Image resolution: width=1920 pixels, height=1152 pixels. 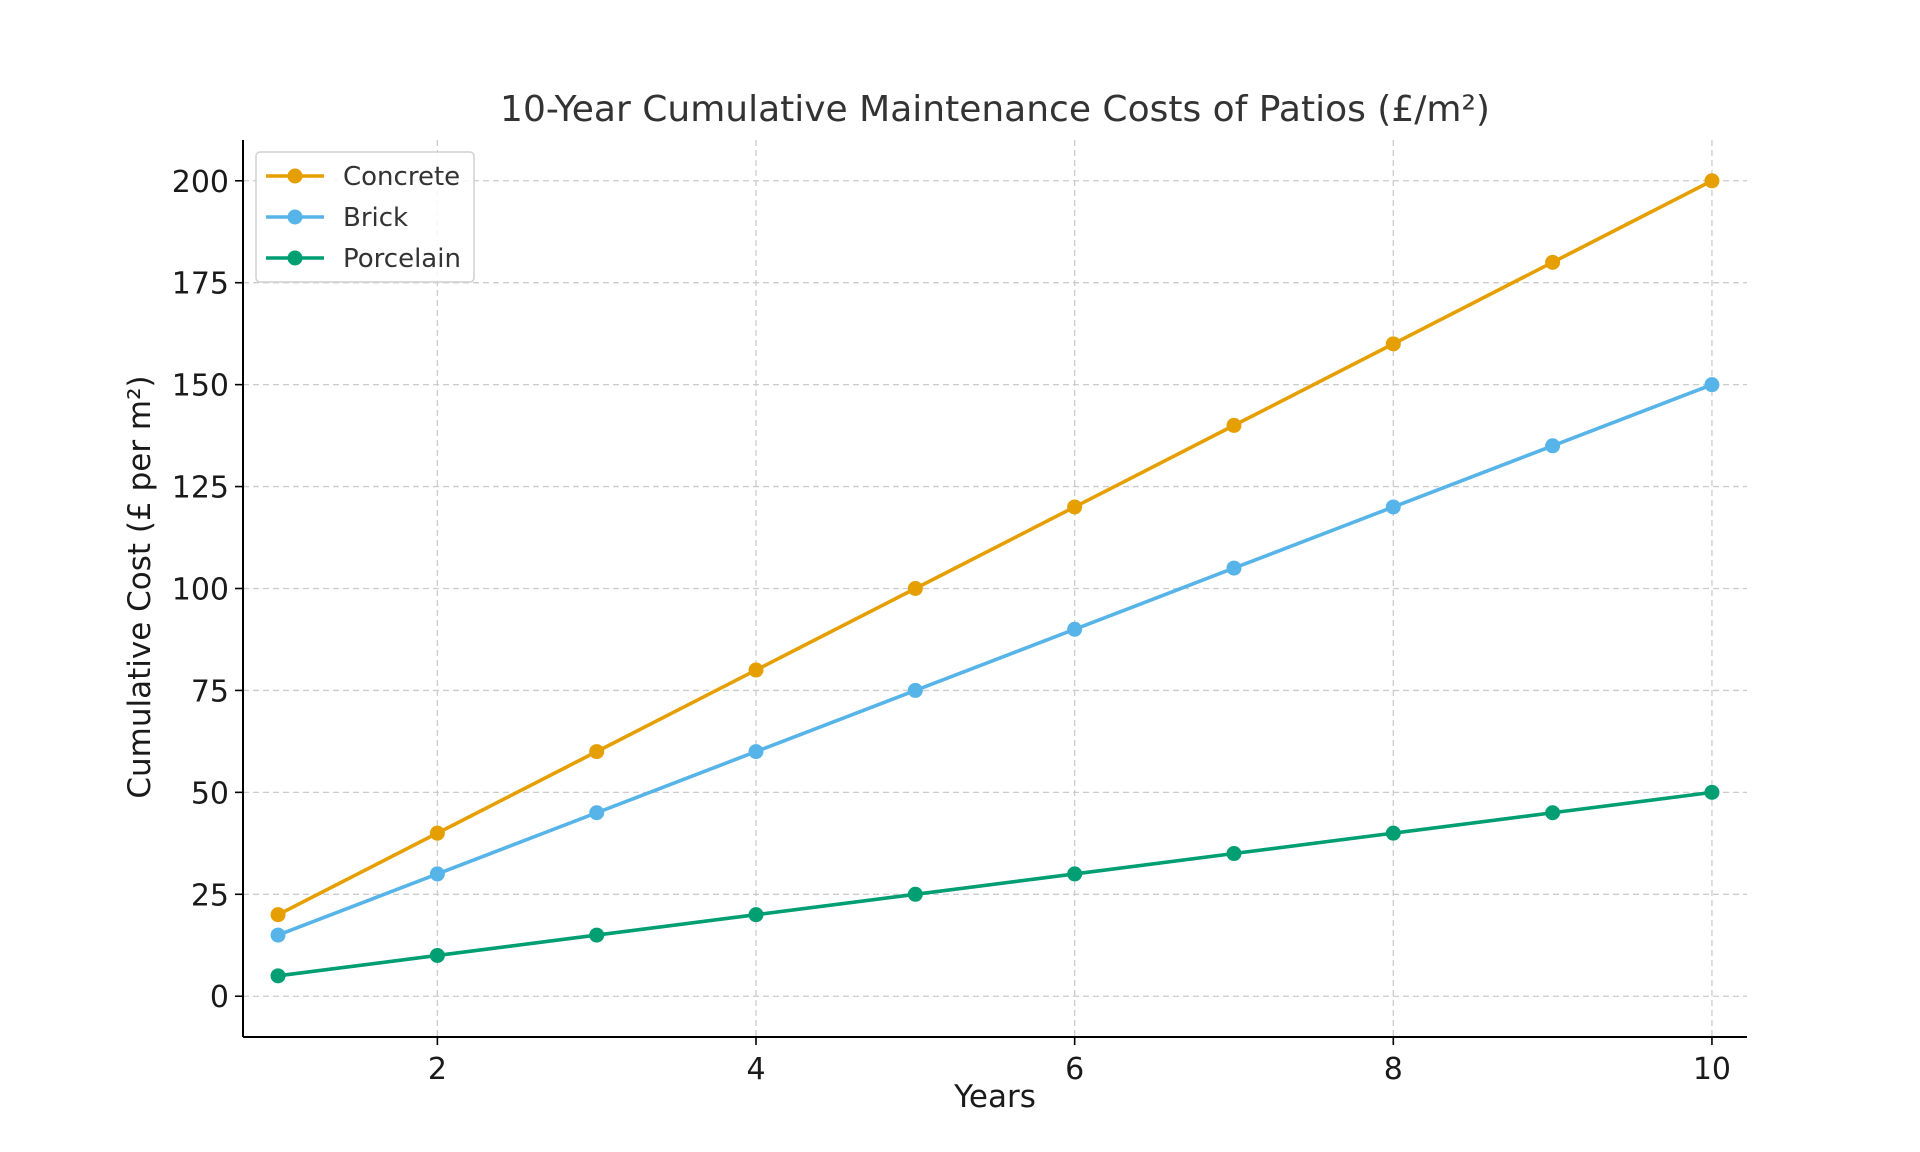 What do you see at coordinates (401, 177) in the screenshot?
I see `legend-label: Concrete` at bounding box center [401, 177].